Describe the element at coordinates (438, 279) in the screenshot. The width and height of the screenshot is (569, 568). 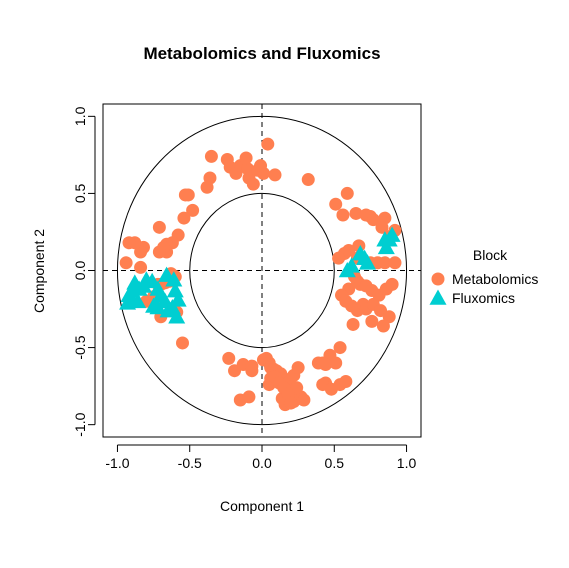
I see `legend-marker-metabolomics` at that location.